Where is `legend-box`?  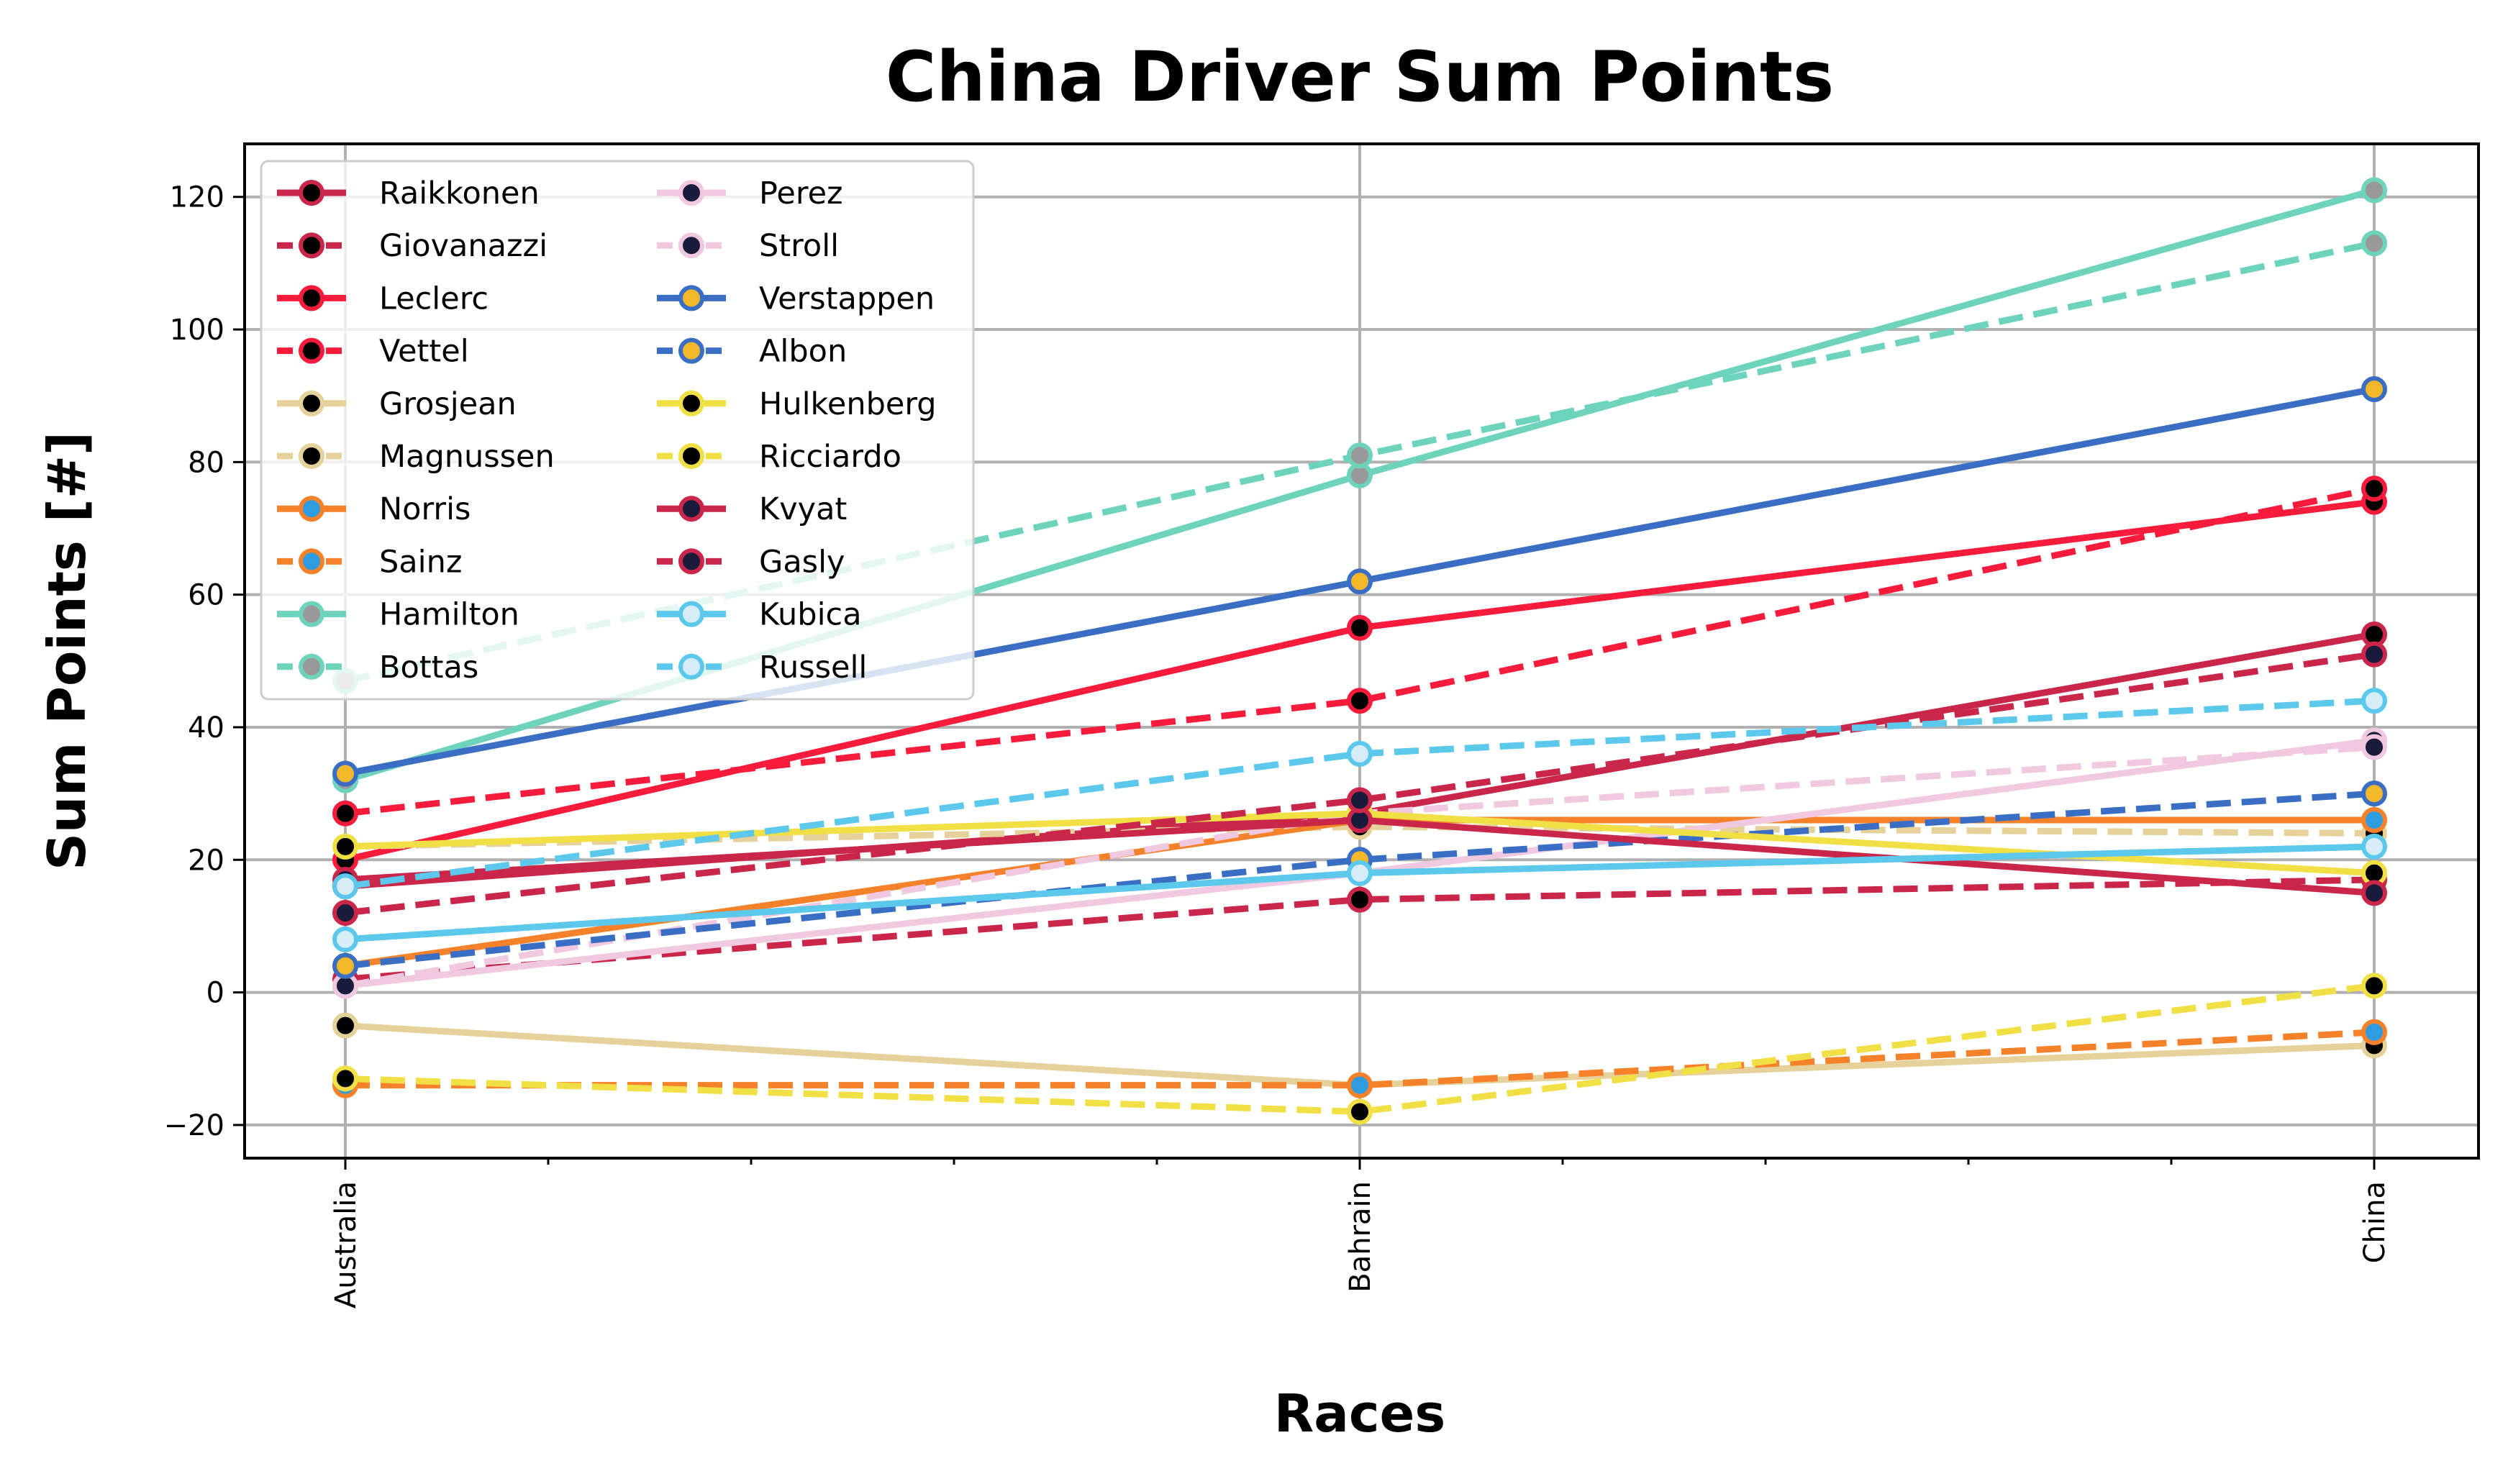 legend-box is located at coordinates (617, 430).